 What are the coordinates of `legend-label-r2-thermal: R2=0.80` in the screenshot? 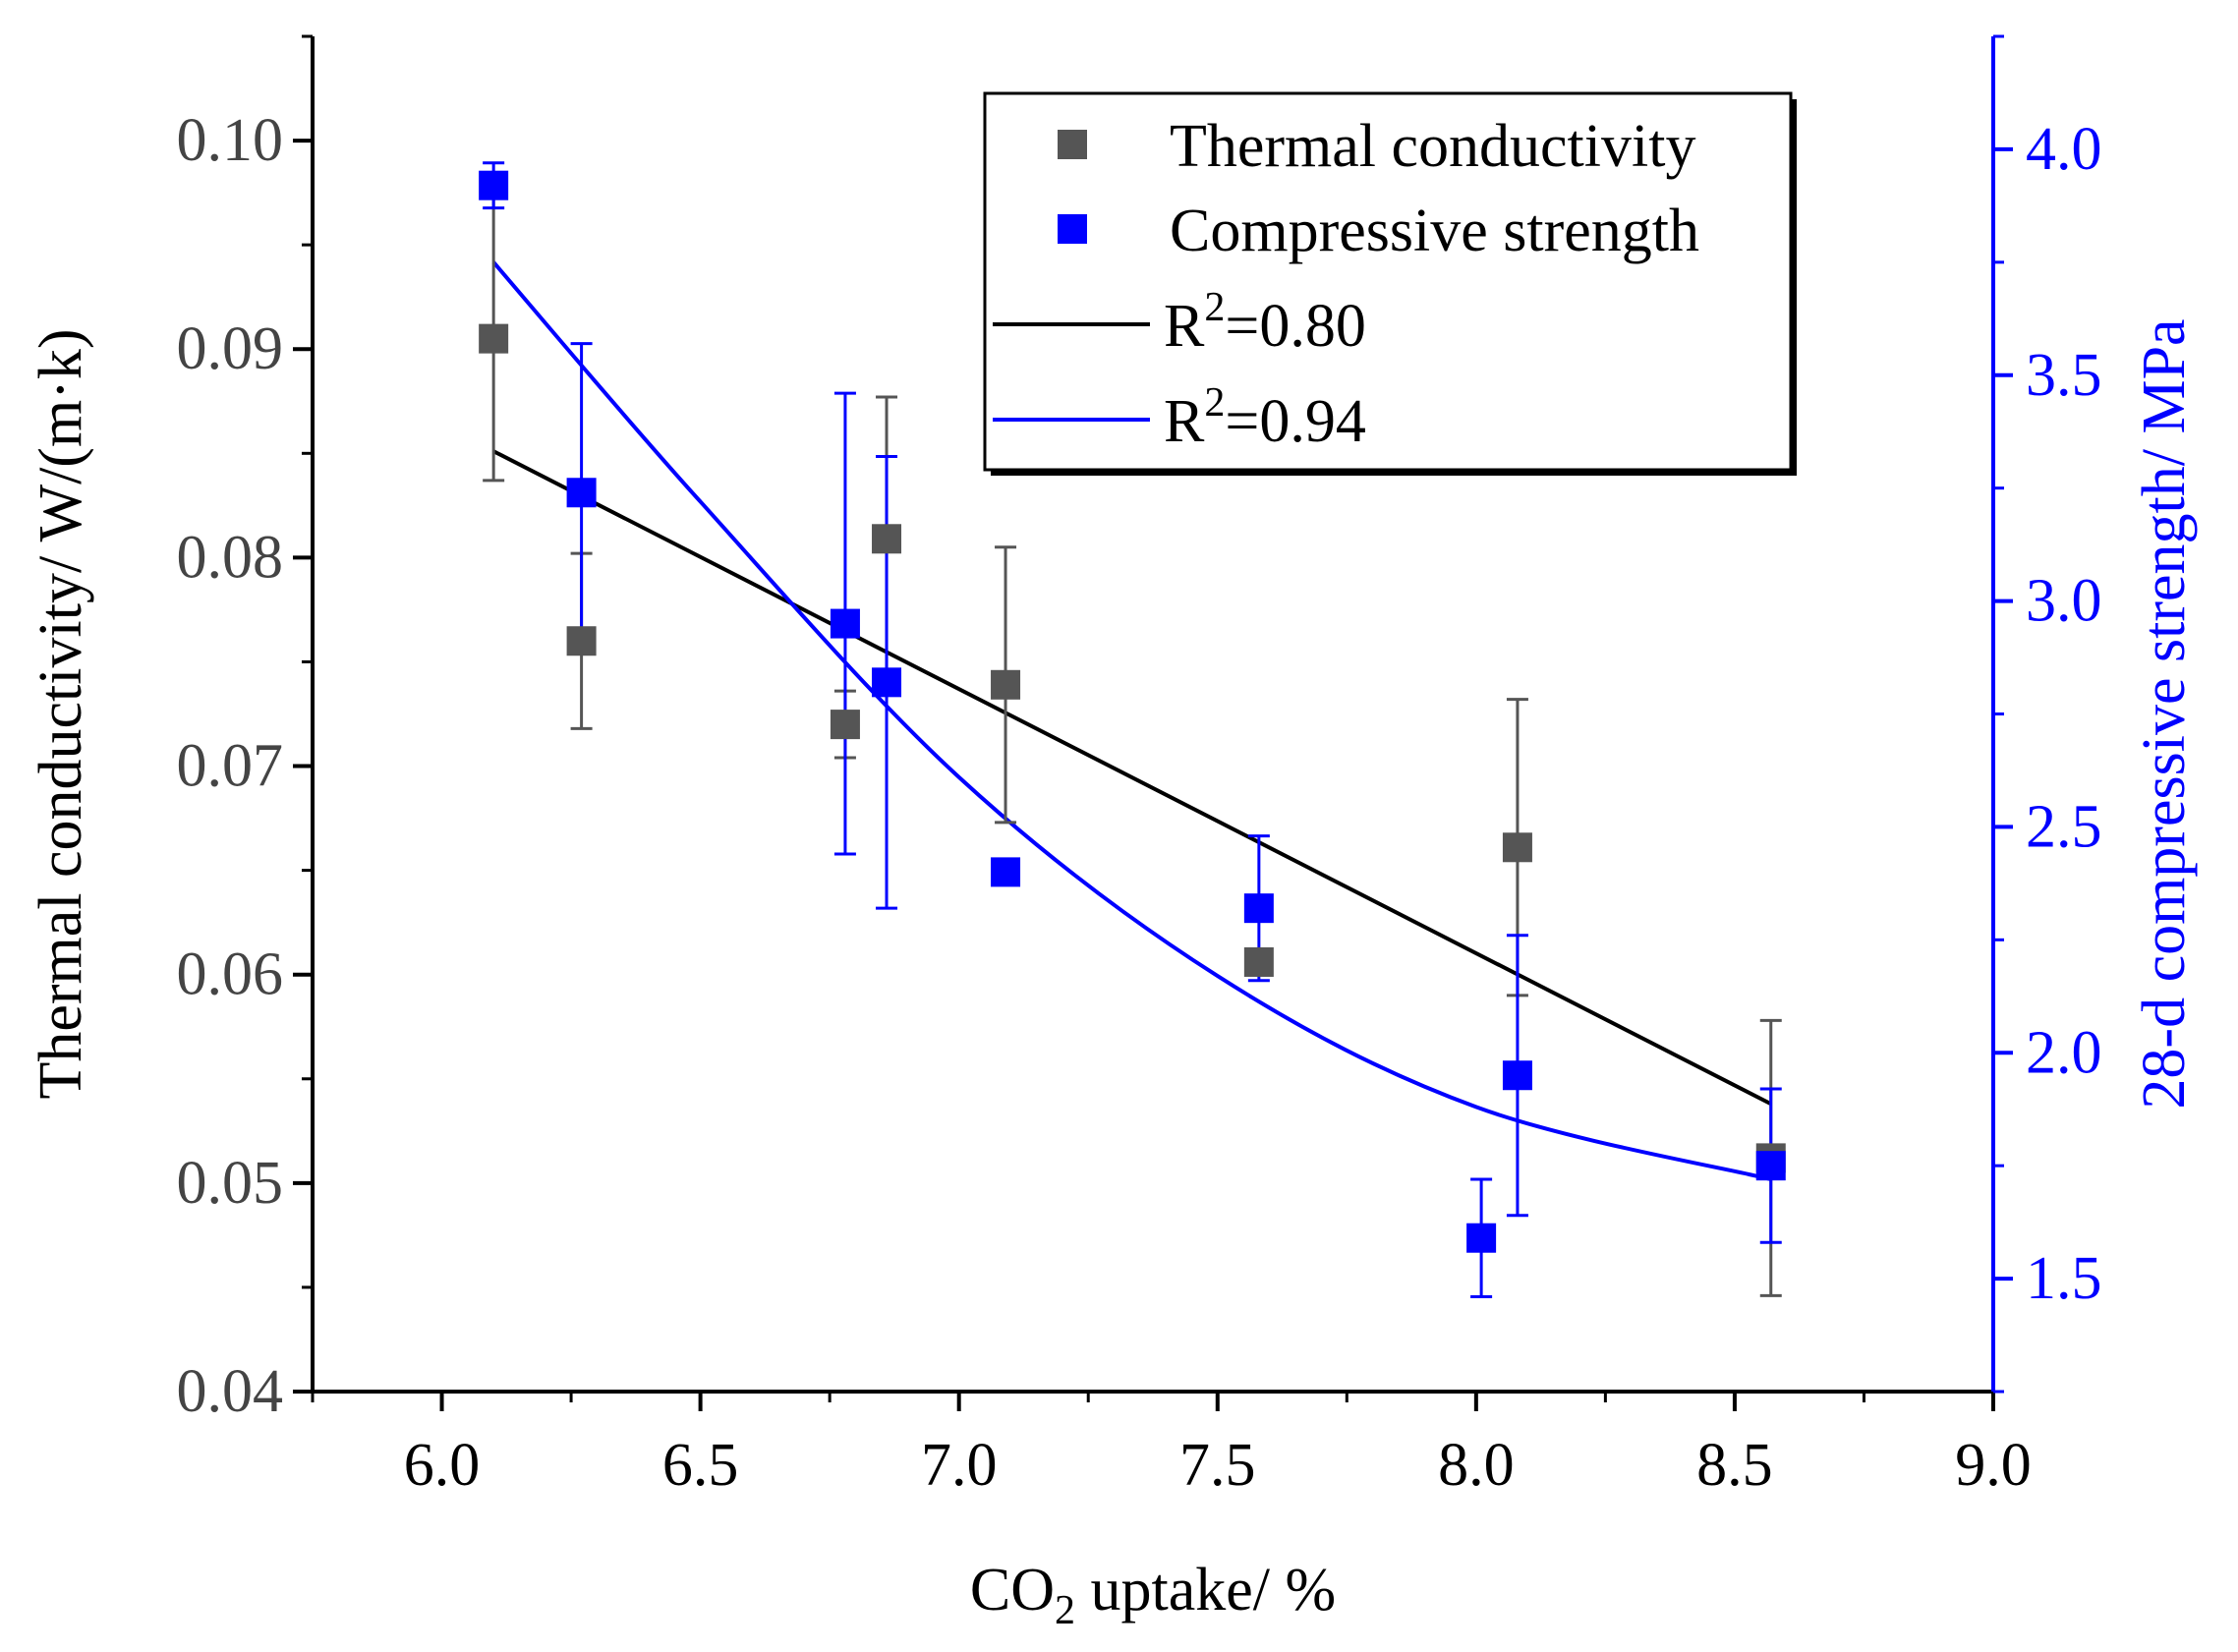 It's located at (1265, 323).